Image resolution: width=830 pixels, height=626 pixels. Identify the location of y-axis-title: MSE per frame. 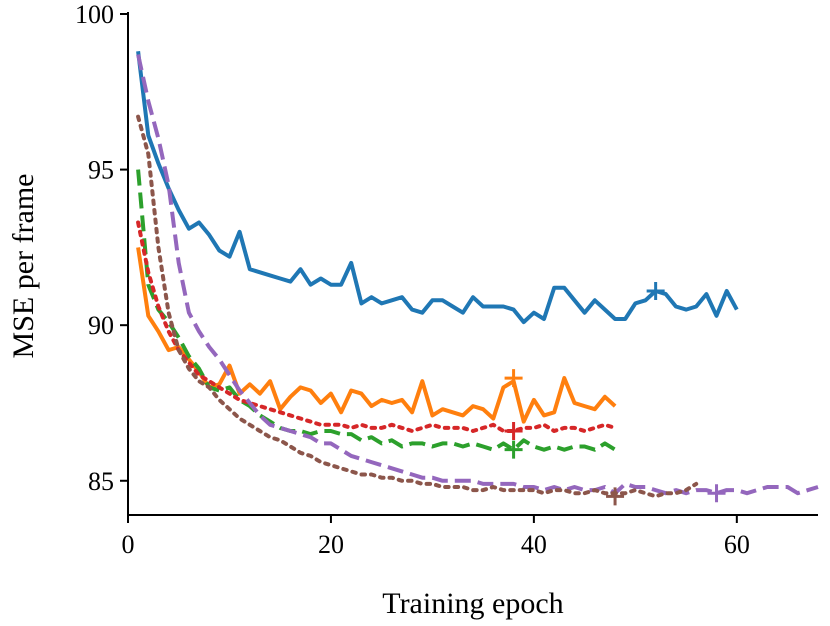
(23, 266).